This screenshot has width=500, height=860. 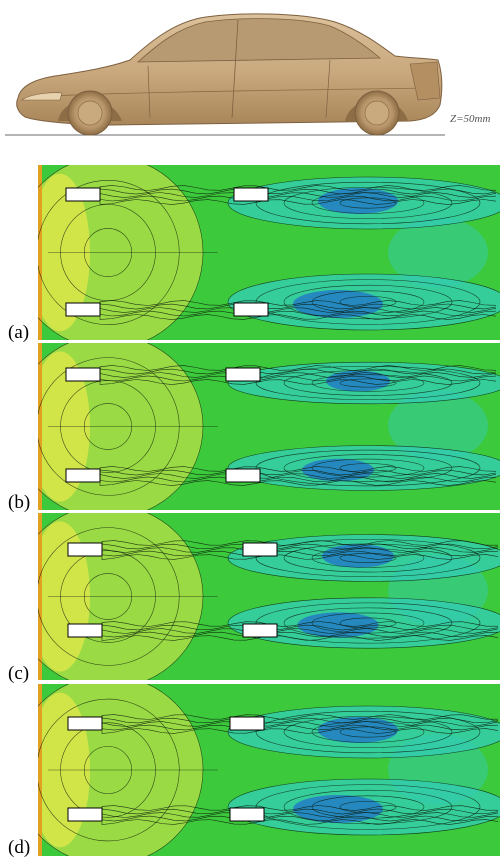 I want to click on panel-label-b: (b), so click(x=19, y=502).